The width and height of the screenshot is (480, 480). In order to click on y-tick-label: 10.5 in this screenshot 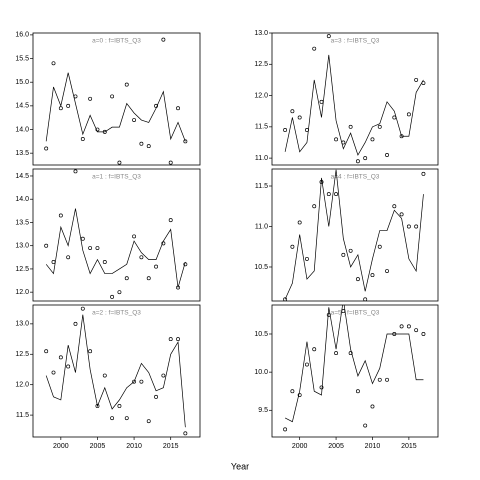, I will do `click(261, 334)`.